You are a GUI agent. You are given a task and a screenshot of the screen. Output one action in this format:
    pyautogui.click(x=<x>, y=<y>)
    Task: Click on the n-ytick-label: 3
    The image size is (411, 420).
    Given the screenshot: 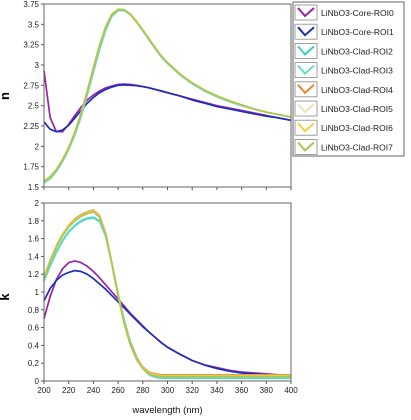 What is the action you would take?
    pyautogui.click(x=37, y=65)
    